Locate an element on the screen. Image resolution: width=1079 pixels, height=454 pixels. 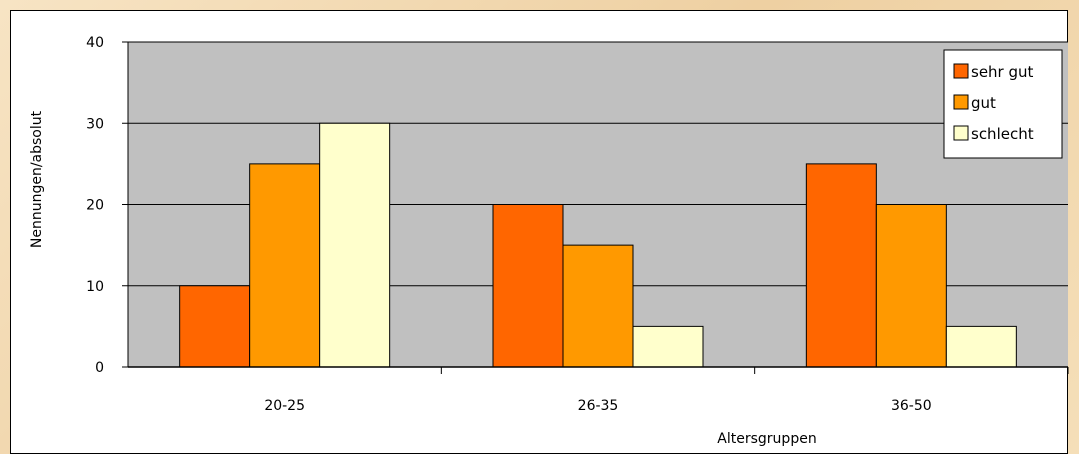
x-tick-label: 36-50 is located at coordinates (911, 406).